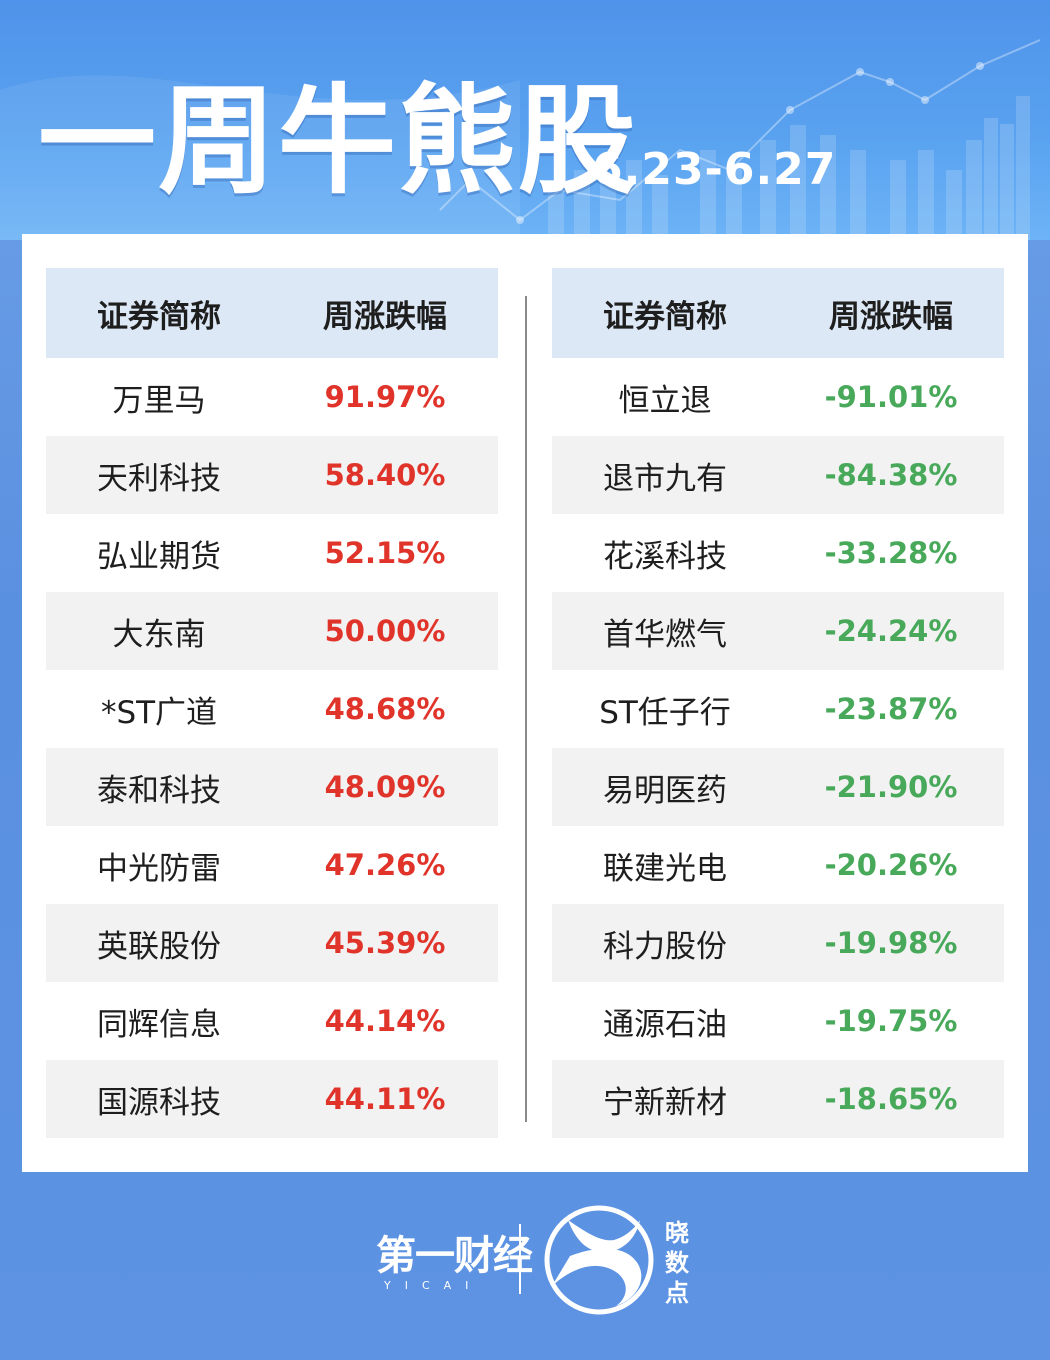 The height and width of the screenshot is (1360, 1050). I want to click on stock-name: 万里马, so click(159, 400).